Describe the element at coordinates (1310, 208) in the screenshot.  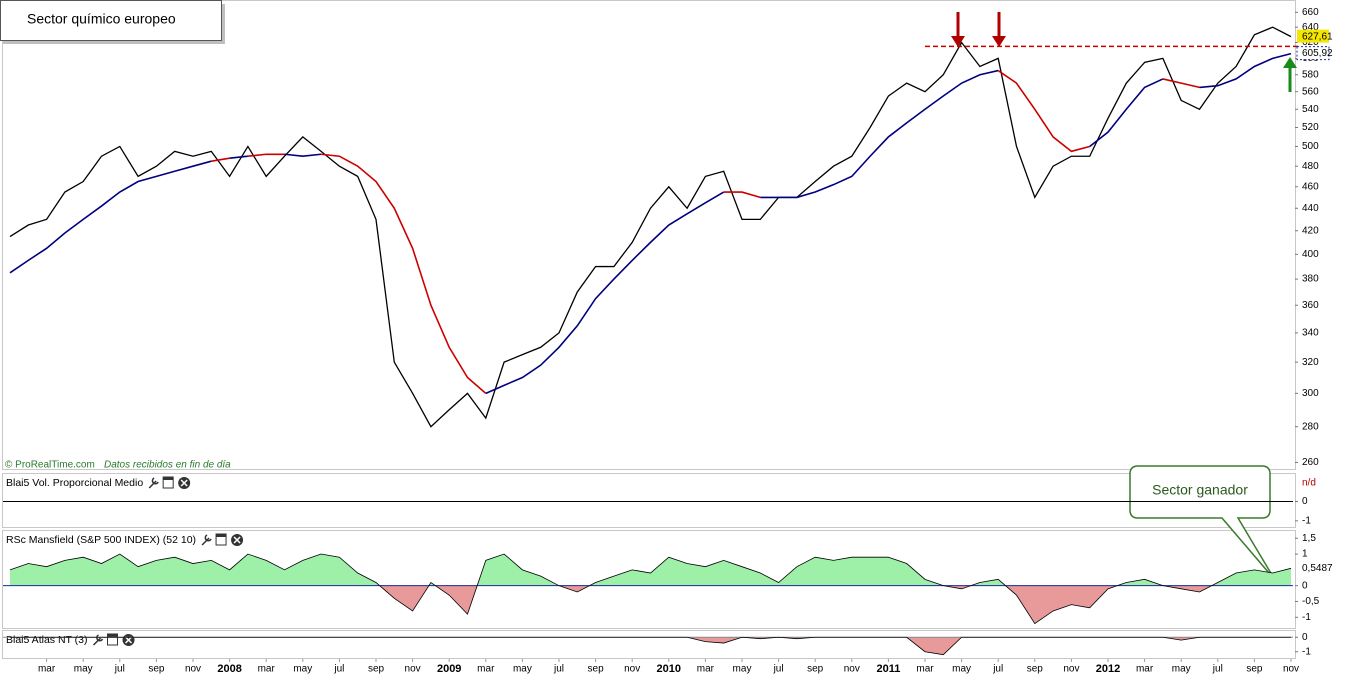
I see `y-tick-label: 440` at that location.